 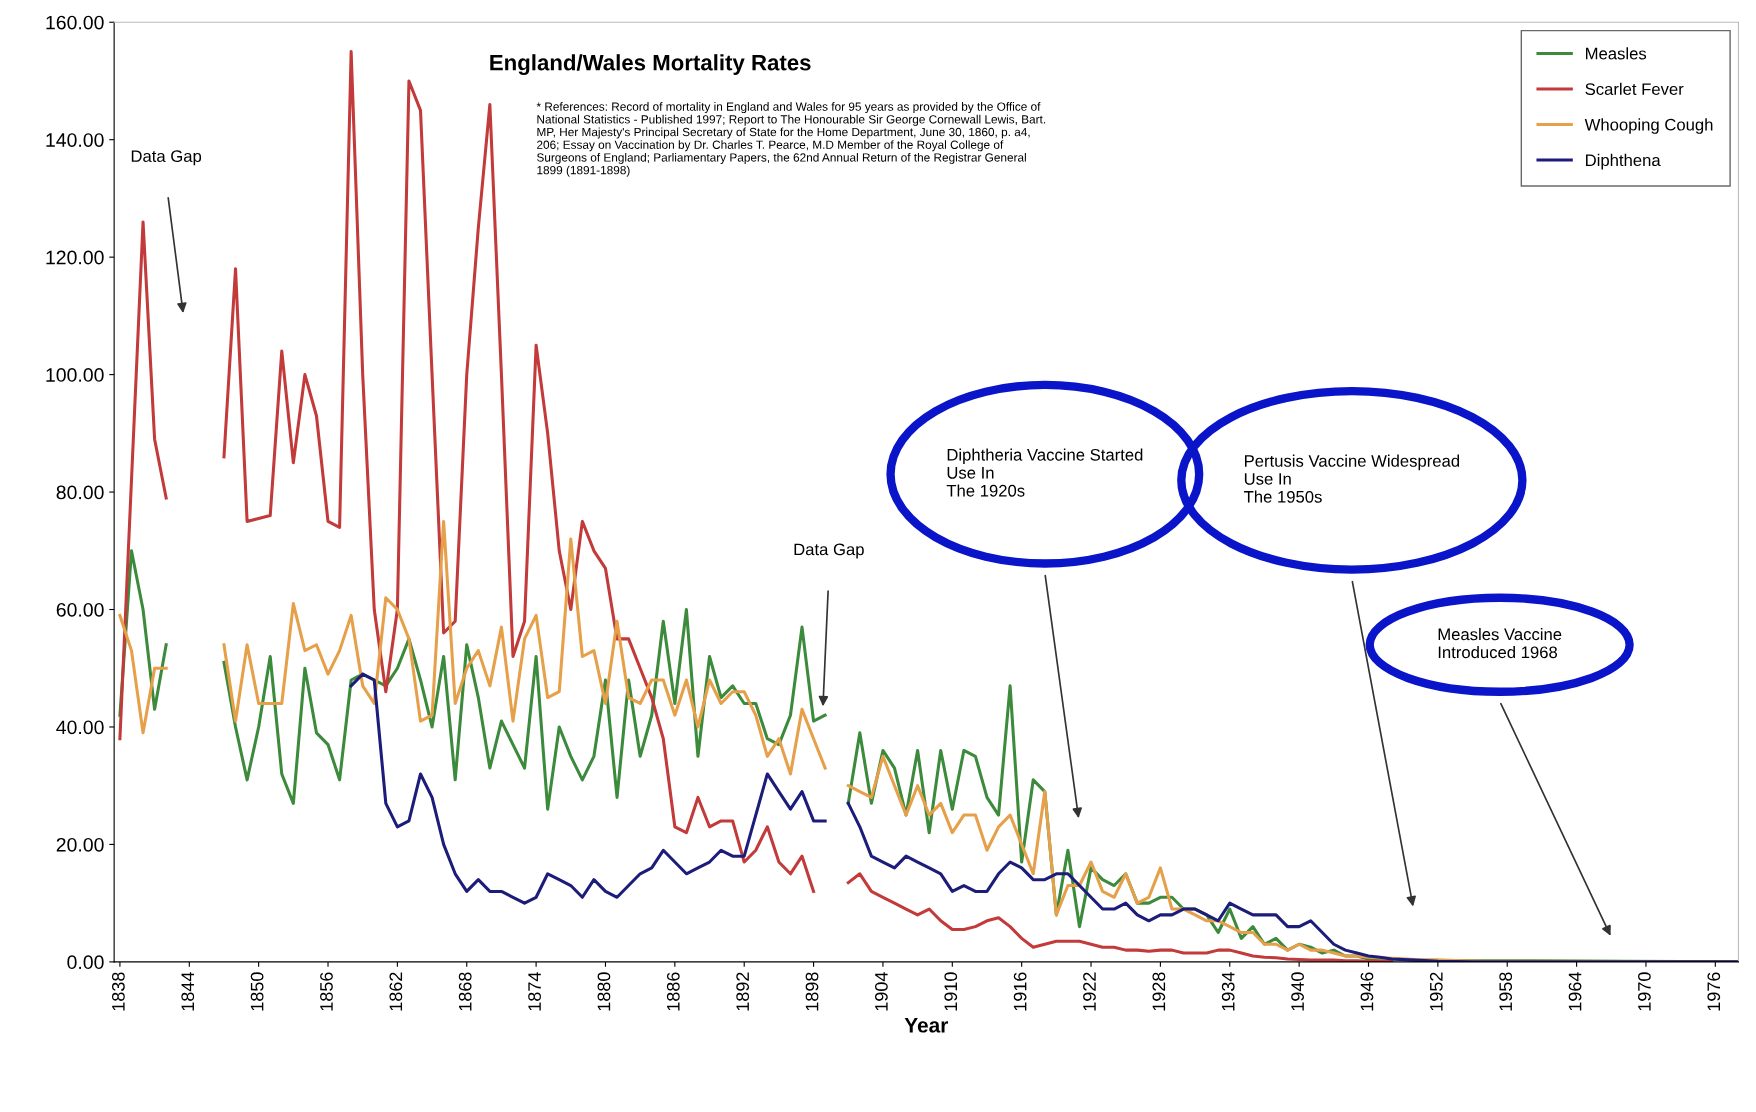 I want to click on x-tick-label: 1886, so click(x=673, y=991).